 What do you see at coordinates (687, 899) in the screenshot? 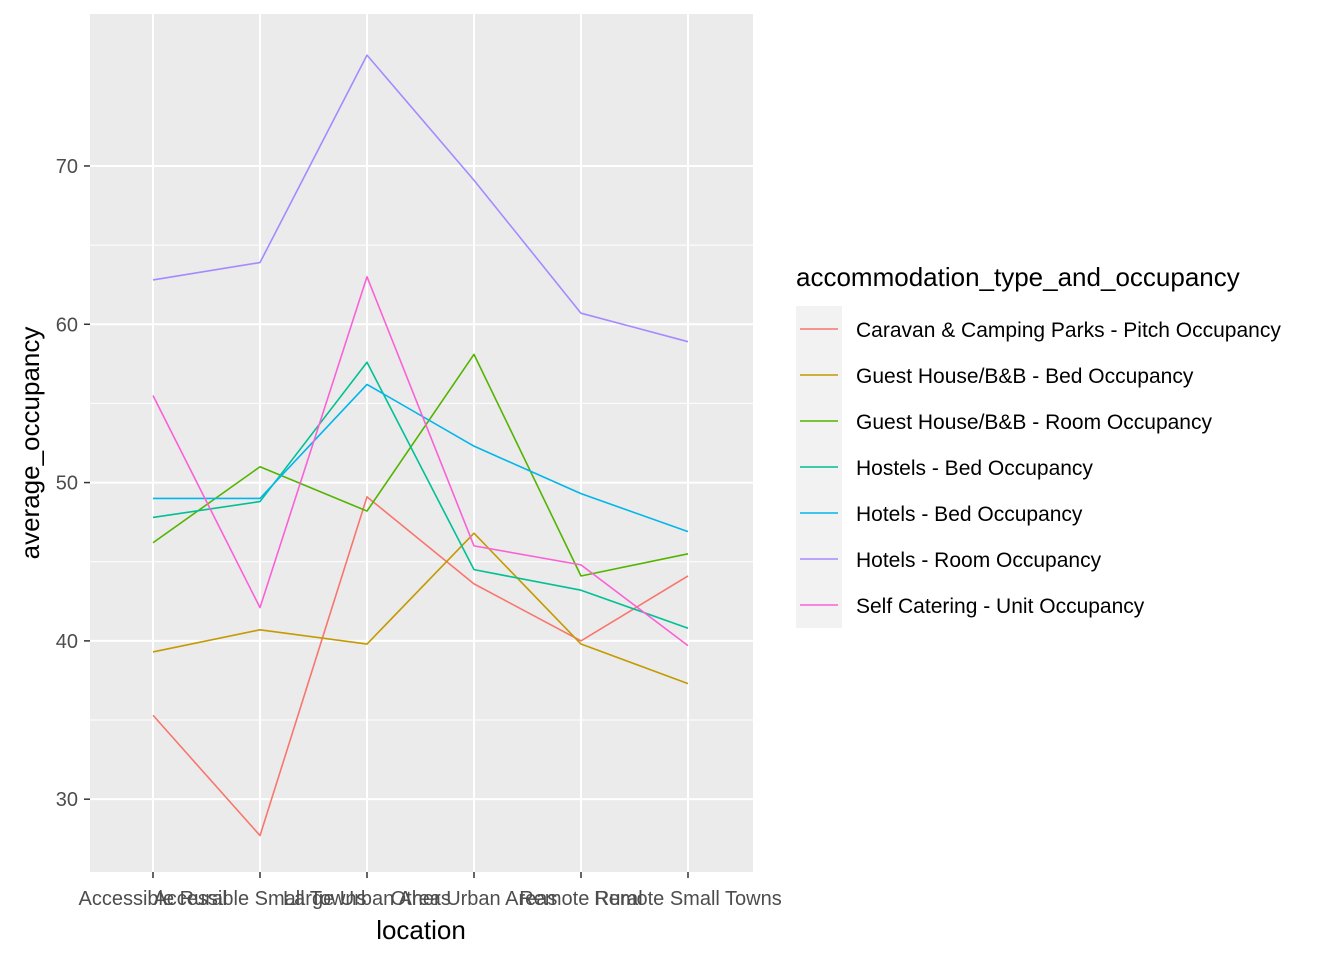
I see `x-tick-label: Remote Small Towns` at bounding box center [687, 899].